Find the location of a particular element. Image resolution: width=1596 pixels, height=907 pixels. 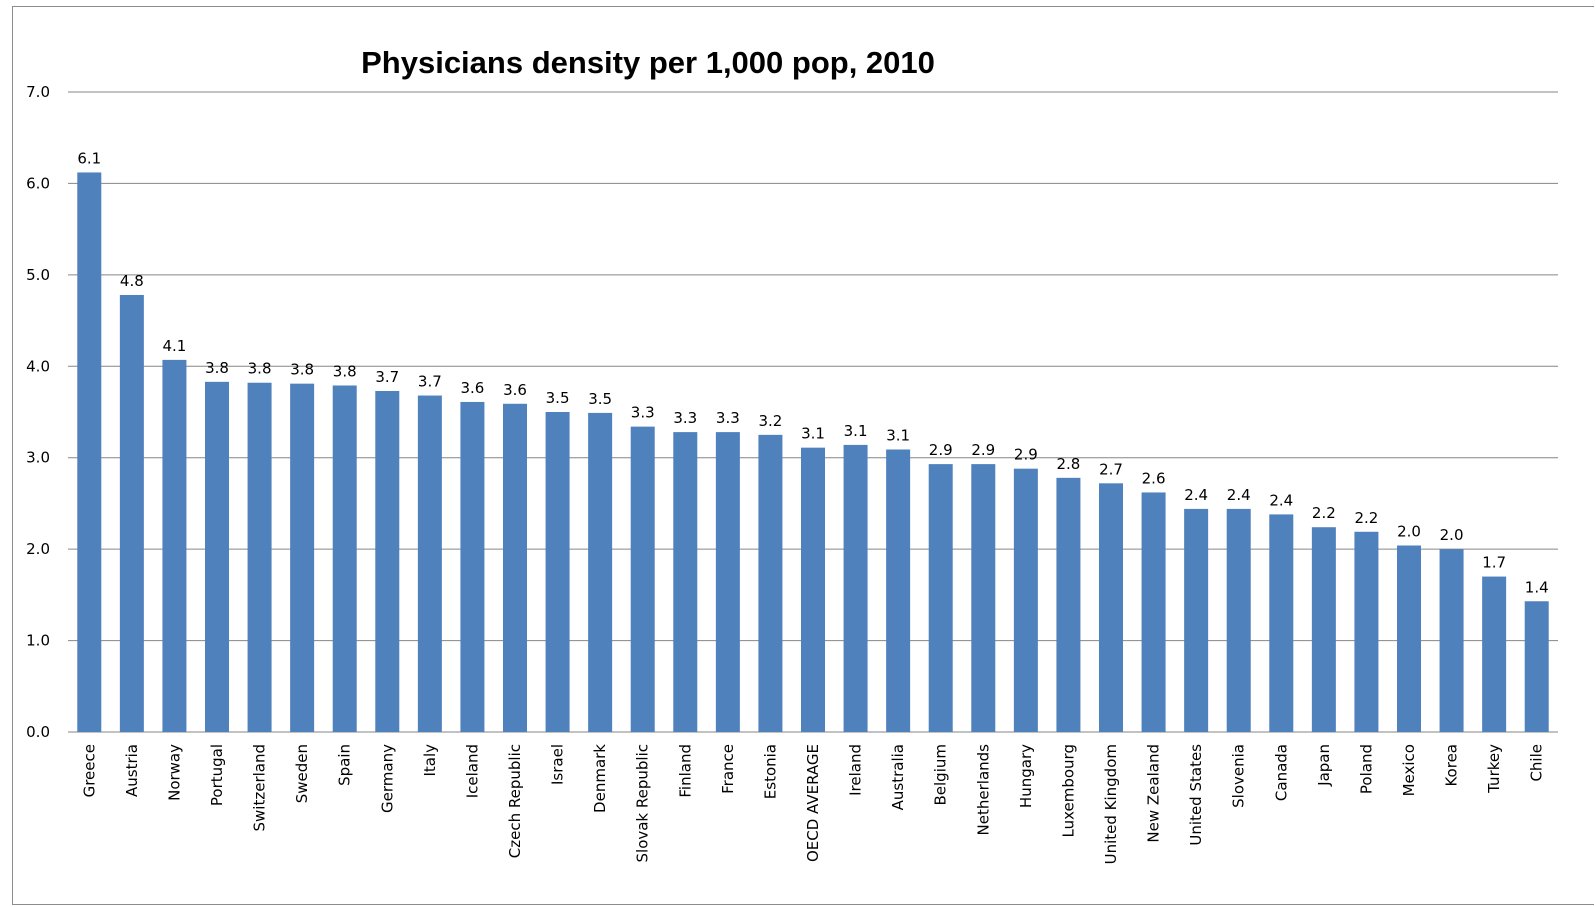

x-tick-label: France is located at coordinates (728, 769).